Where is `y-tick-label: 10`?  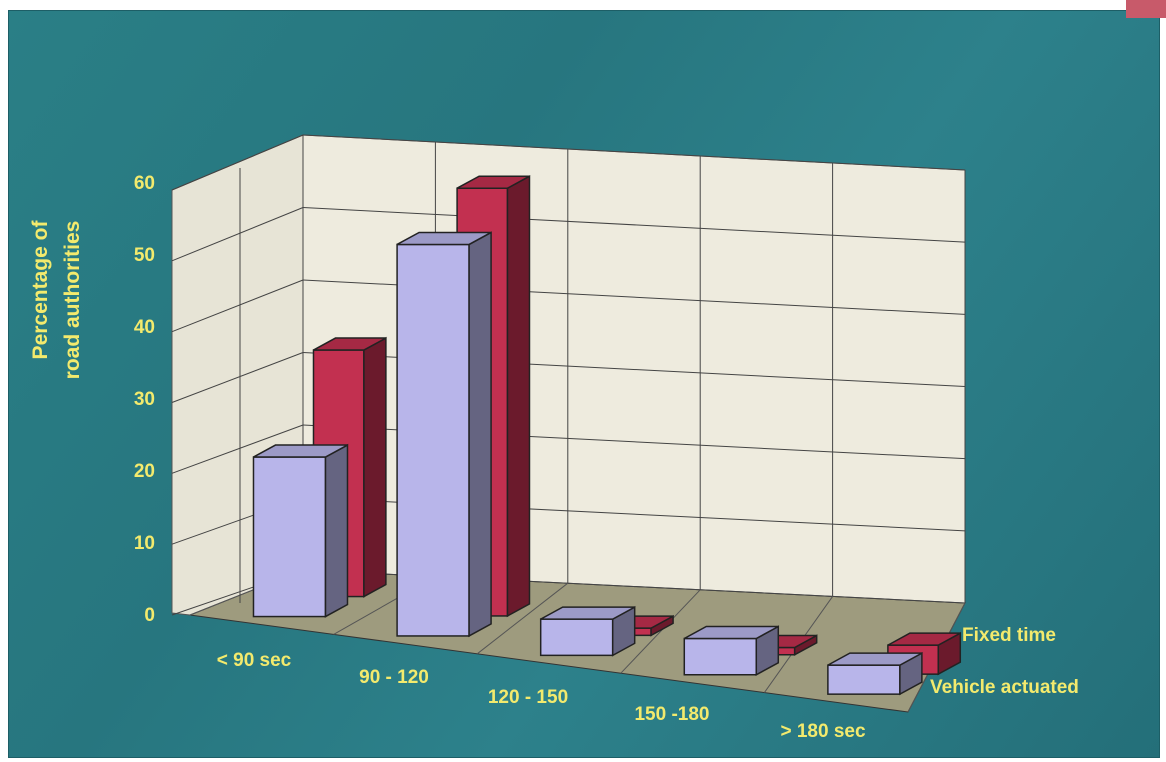 y-tick-label: 10 is located at coordinates (144, 543).